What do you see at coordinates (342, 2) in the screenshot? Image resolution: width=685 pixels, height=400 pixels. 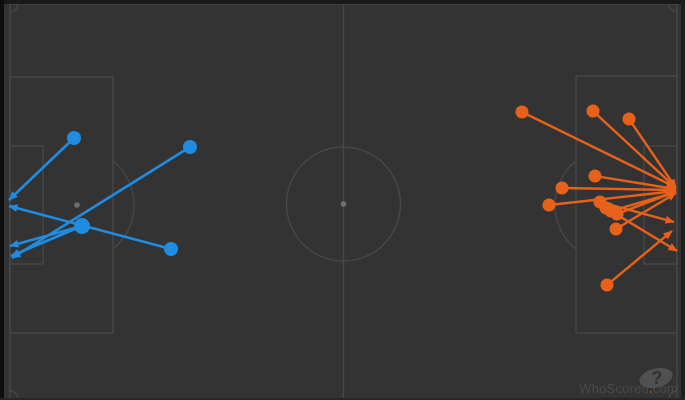 I see `screen-edge-top` at bounding box center [342, 2].